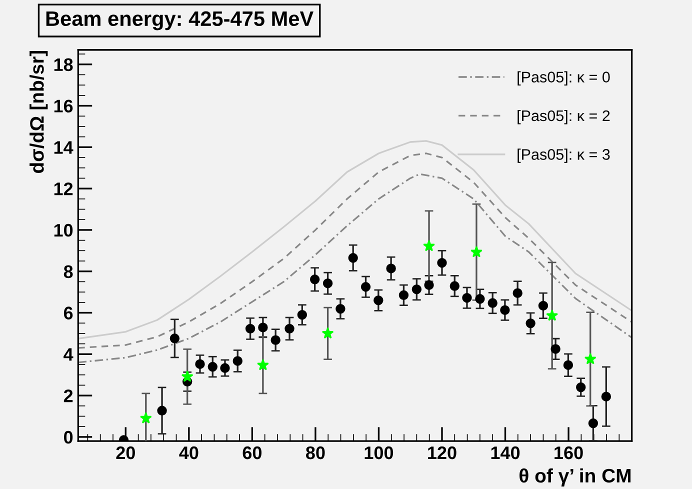  Describe the element at coordinates (315, 453) in the screenshot. I see `x-tick-label: 80` at that location.